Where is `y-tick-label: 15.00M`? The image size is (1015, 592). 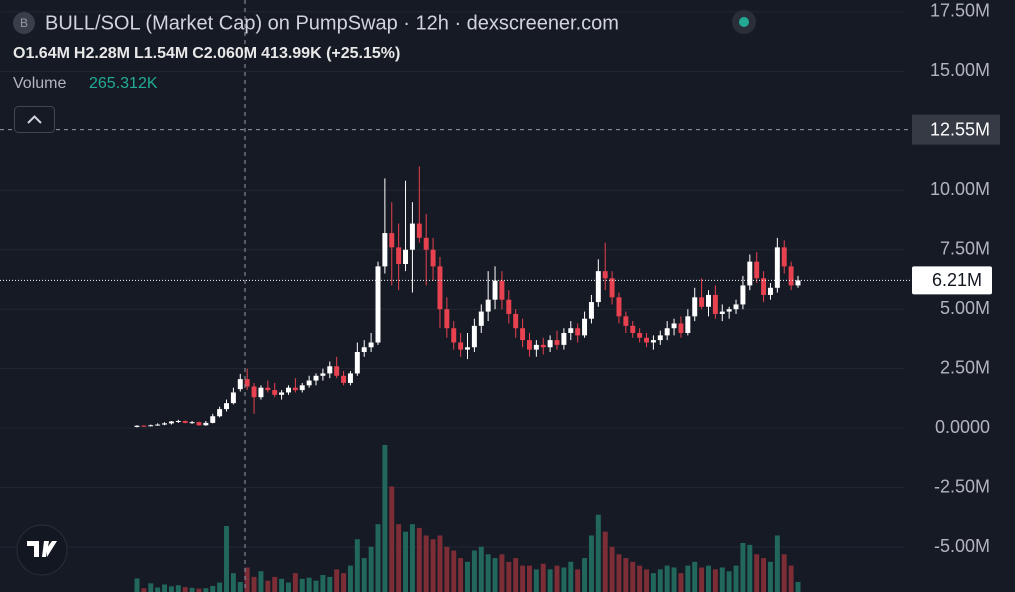
y-tick-label: 15.00M is located at coordinates (960, 70).